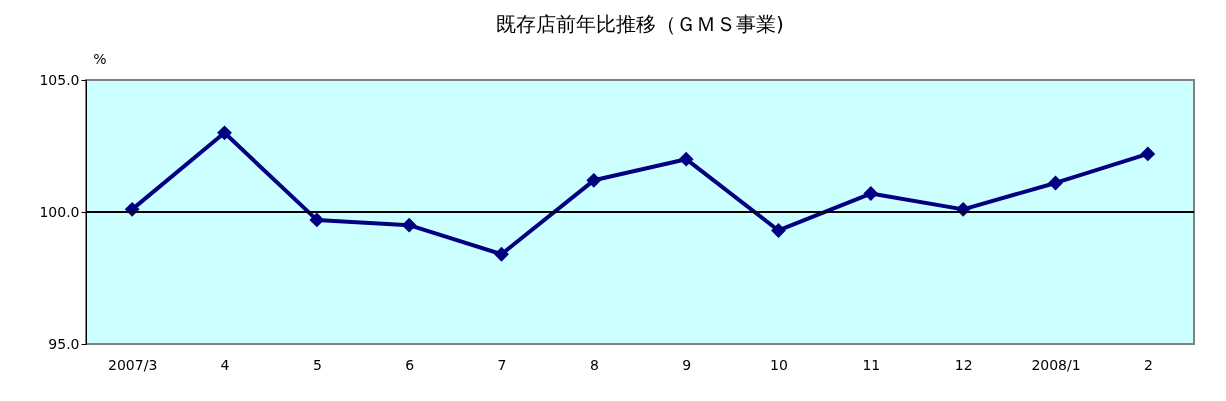  What do you see at coordinates (133, 364) in the screenshot?
I see `x-tick-label: 2007/3` at bounding box center [133, 364].